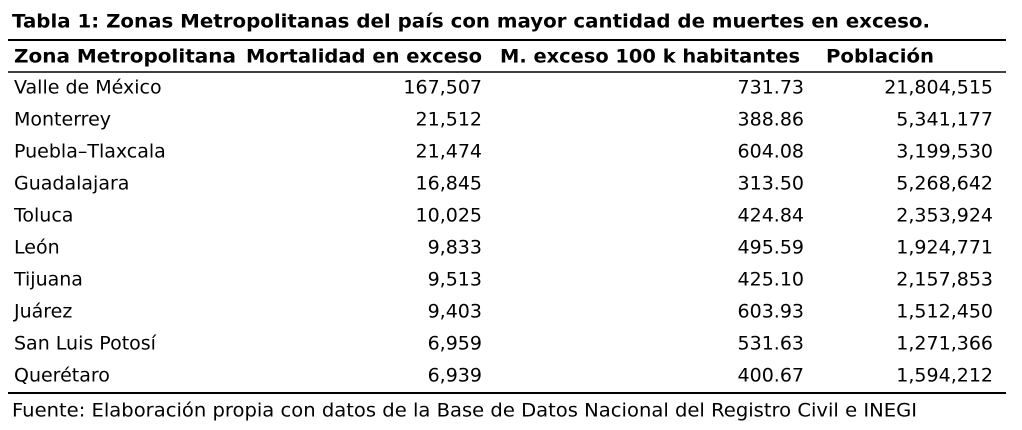 Image resolution: width=1022 pixels, height=430 pixels. Describe the element at coordinates (771, 120) in the screenshot. I see `table-cell: 388.86` at that location.